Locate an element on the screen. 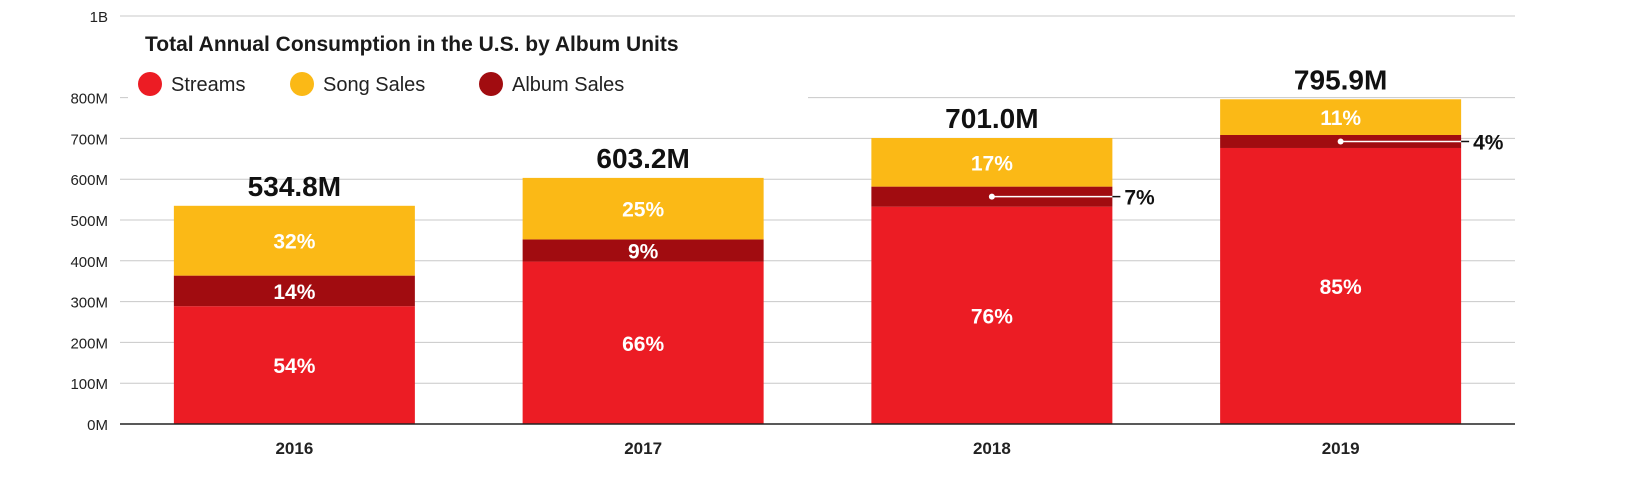 The image size is (1651, 501). x-tick-label: 2016 is located at coordinates (294, 448).